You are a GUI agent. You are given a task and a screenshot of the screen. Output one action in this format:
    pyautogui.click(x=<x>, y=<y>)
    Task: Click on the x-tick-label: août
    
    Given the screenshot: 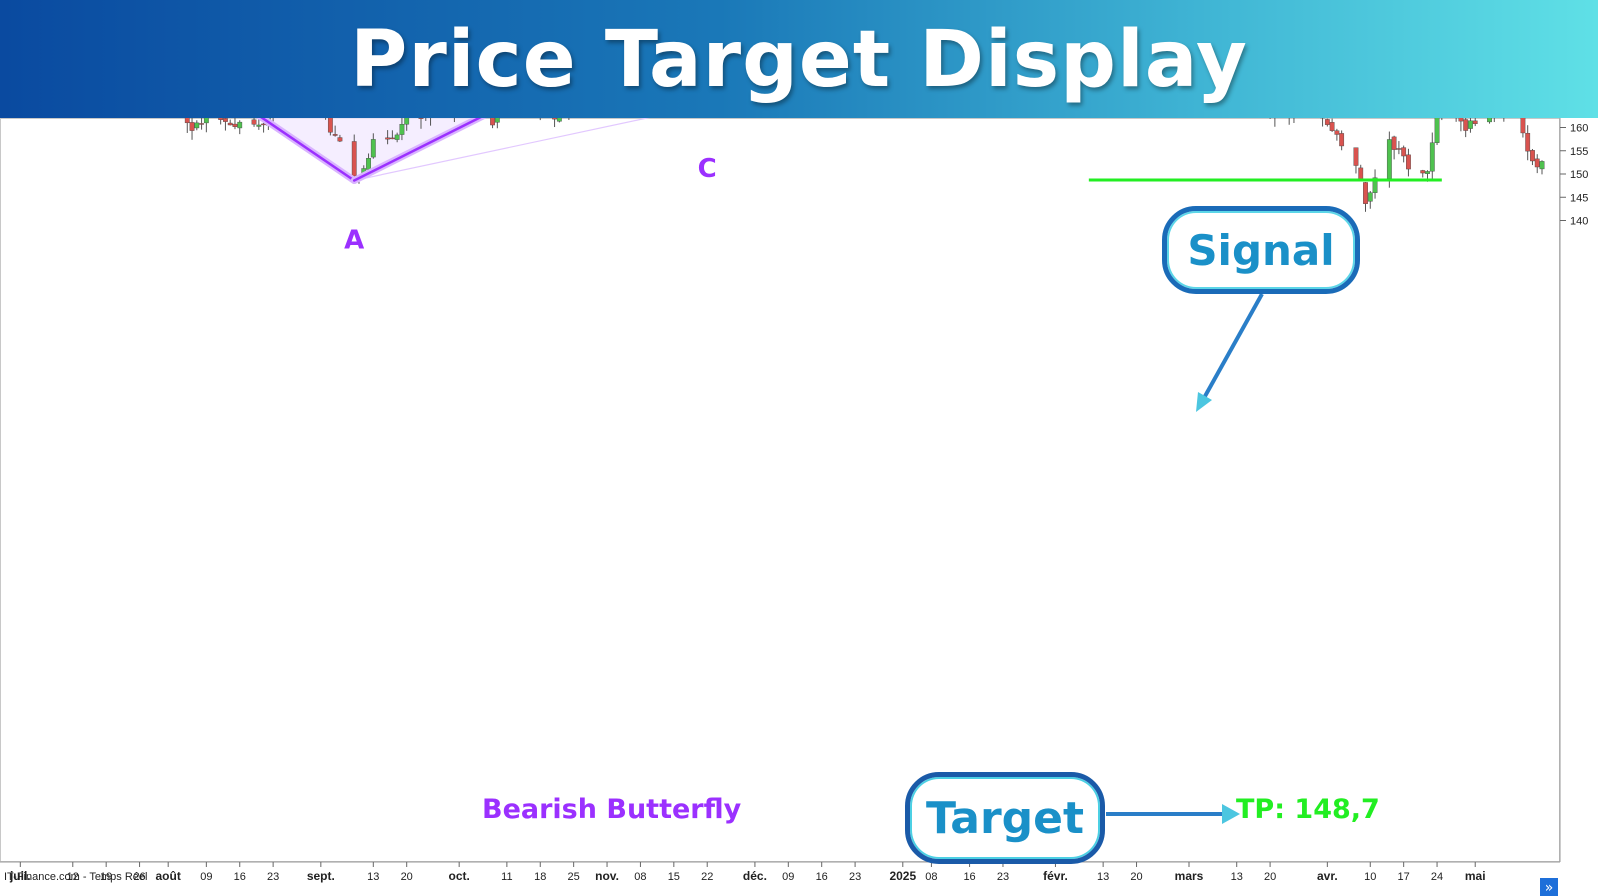 What is the action you would take?
    pyautogui.click(x=168, y=876)
    